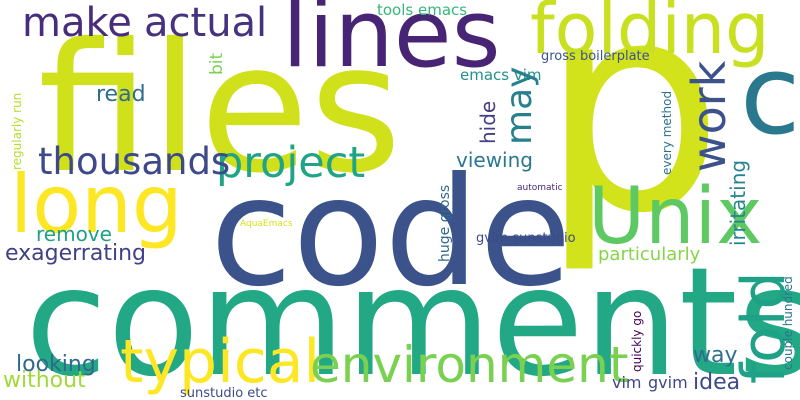 The height and width of the screenshot is (400, 800). What do you see at coordinates (217, 63) in the screenshot?
I see `word-bit: bit` at bounding box center [217, 63].